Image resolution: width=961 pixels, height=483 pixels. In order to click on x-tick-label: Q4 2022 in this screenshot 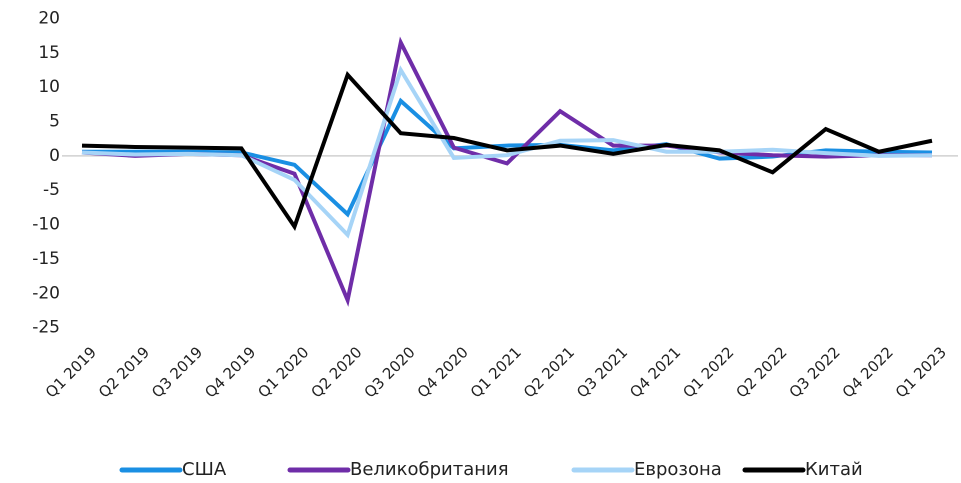, I will do `click(868, 372)`.